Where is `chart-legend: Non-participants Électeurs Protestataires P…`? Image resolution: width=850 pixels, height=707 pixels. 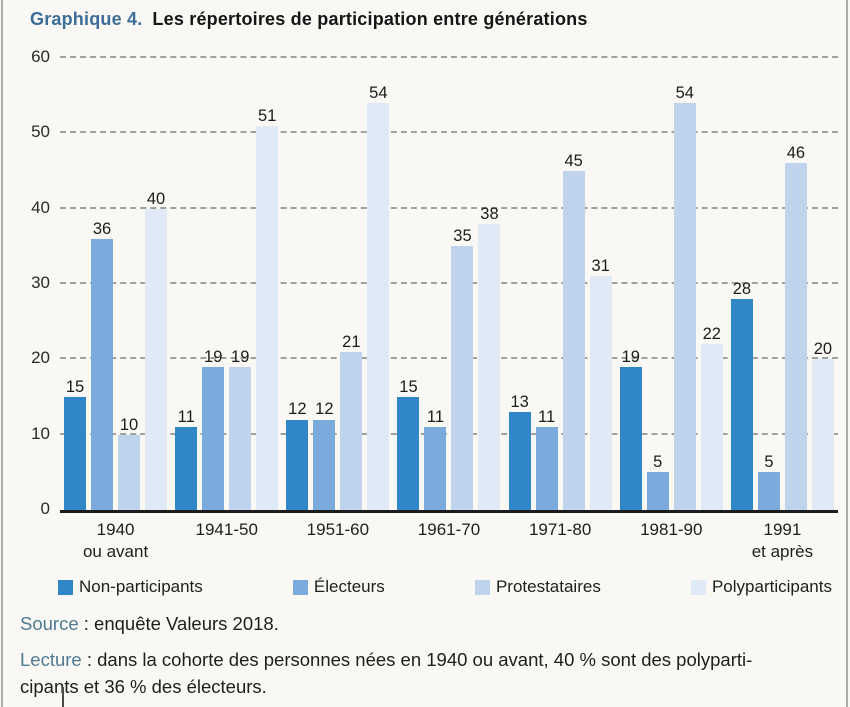
chart-legend: Non-participants Électeurs Protestataires P… is located at coordinates (445, 587).